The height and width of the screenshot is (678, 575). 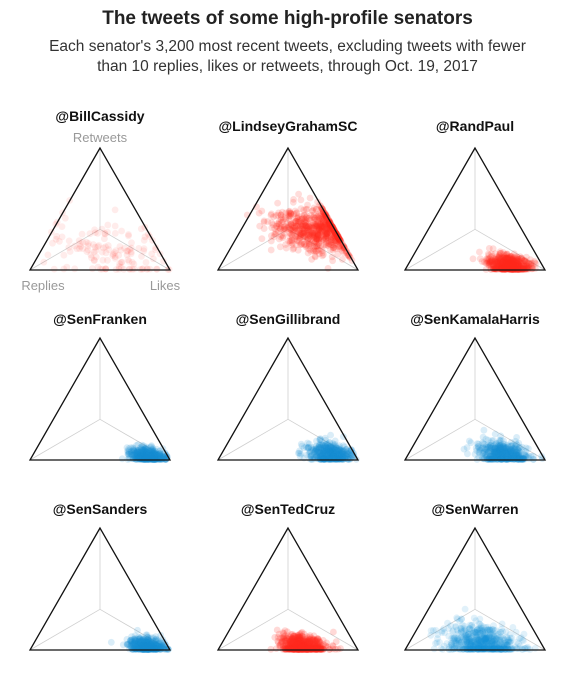 I want to click on guide-line, so click(x=65, y=629).